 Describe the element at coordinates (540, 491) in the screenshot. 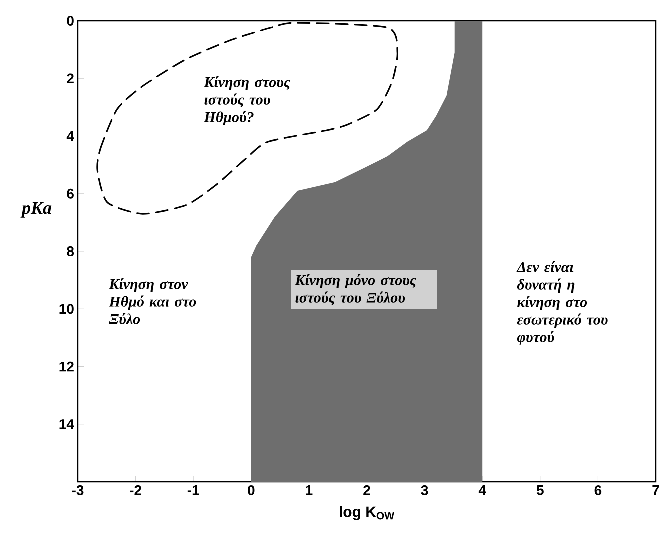

I see `x-tick-label: 5` at that location.